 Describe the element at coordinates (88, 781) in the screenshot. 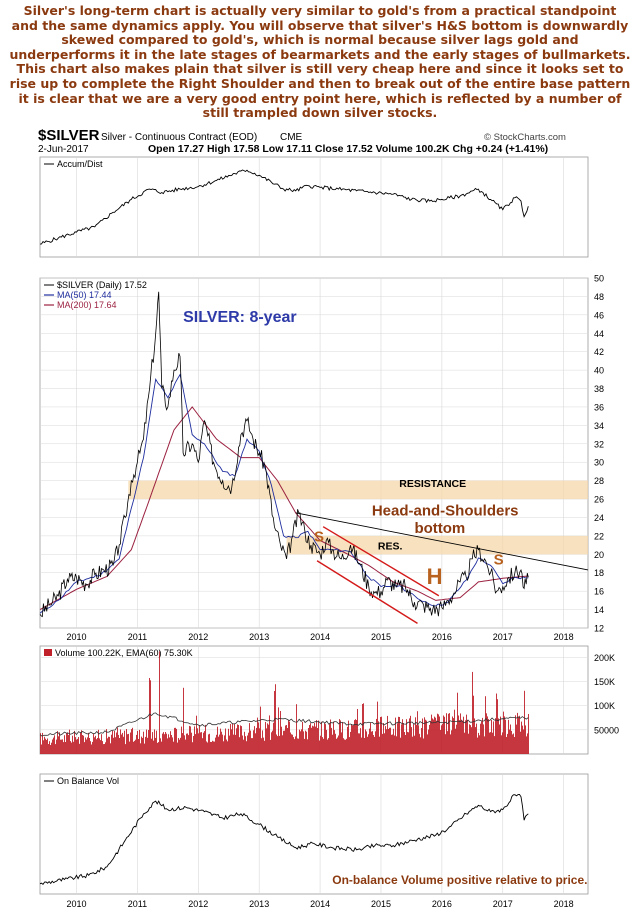

I see `obv-label: On Balance Vol` at that location.